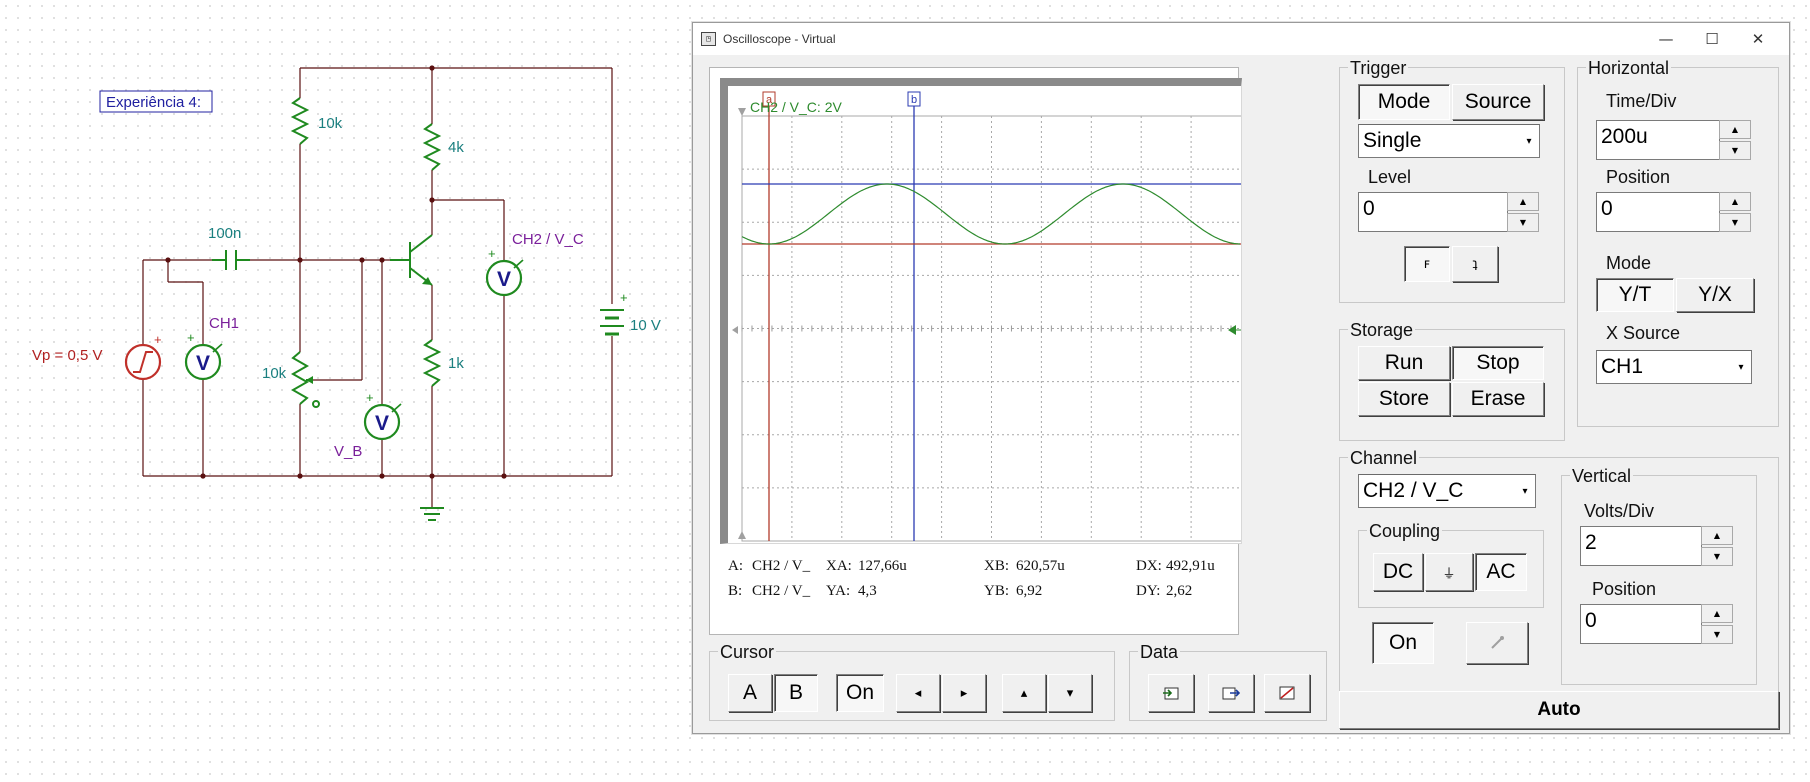 The height and width of the screenshot is (782, 1810). I want to click on volts-div-up-button: ▲, so click(1717, 535).